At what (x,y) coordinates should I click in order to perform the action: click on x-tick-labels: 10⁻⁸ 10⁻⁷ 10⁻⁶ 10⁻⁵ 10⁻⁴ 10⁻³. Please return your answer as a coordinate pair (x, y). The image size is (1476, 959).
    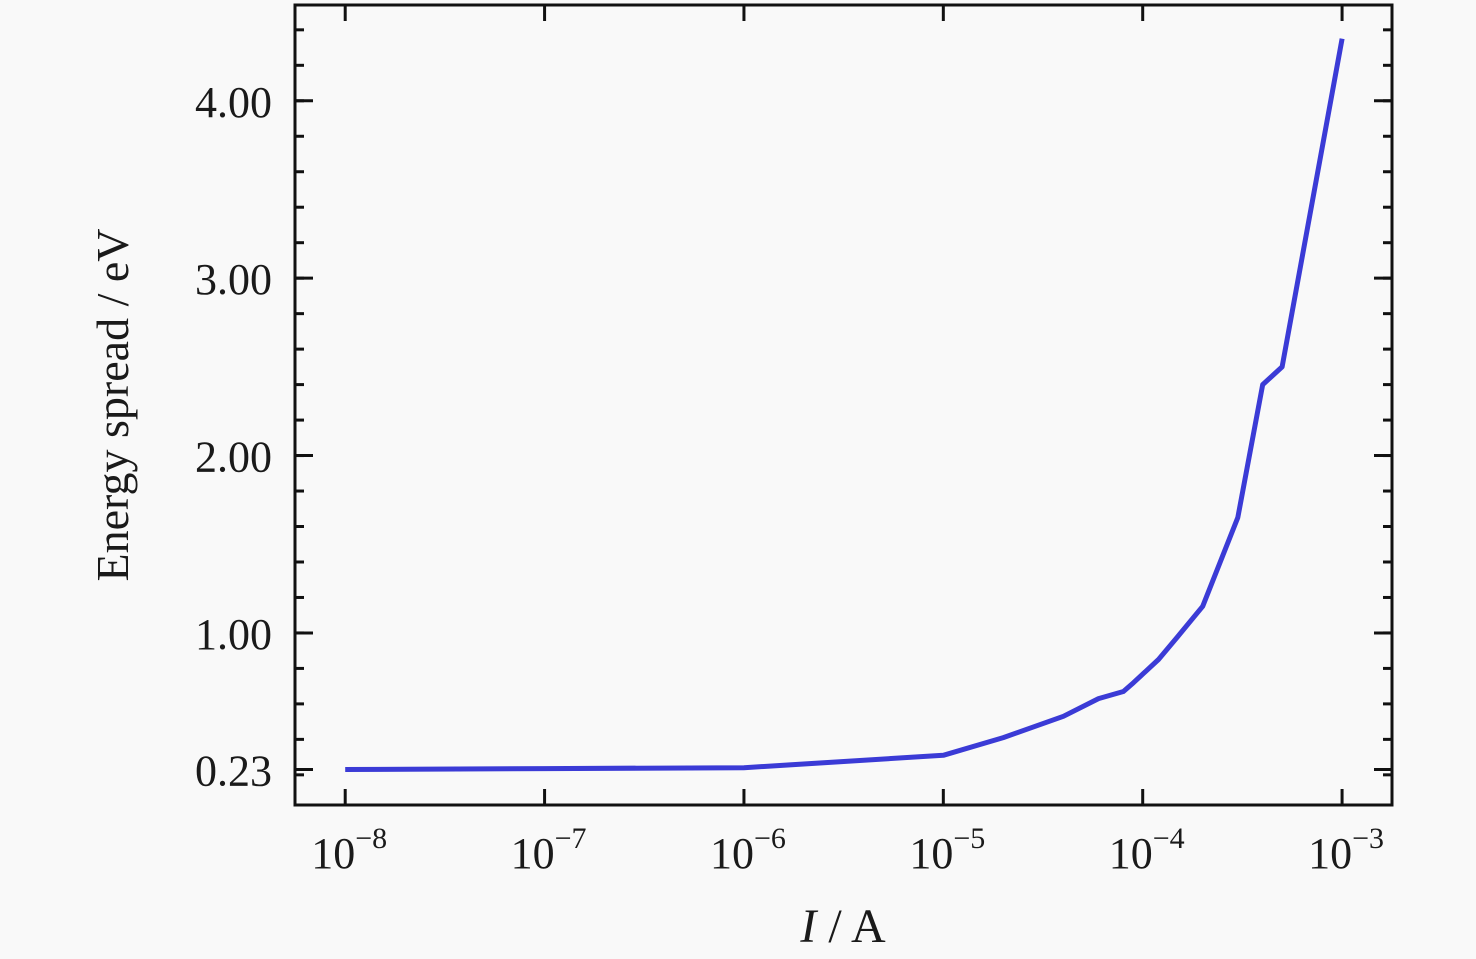
    Looking at the image, I should click on (847, 850).